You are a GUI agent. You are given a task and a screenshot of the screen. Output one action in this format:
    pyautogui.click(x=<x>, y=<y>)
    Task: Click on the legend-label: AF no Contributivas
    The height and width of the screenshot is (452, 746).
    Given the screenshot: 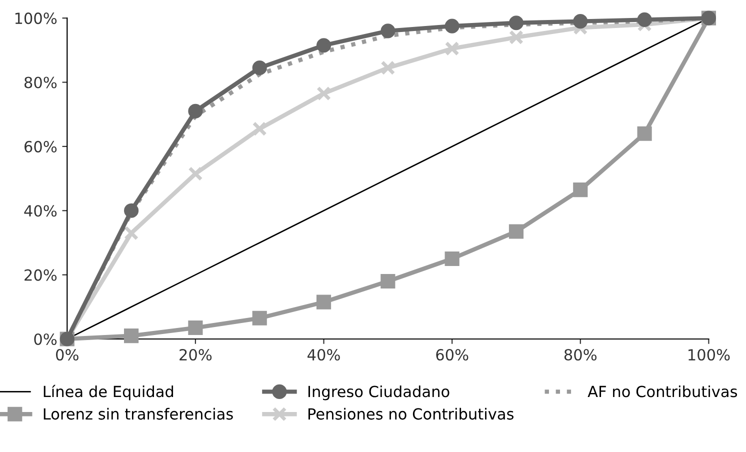 What is the action you would take?
    pyautogui.click(x=663, y=391)
    